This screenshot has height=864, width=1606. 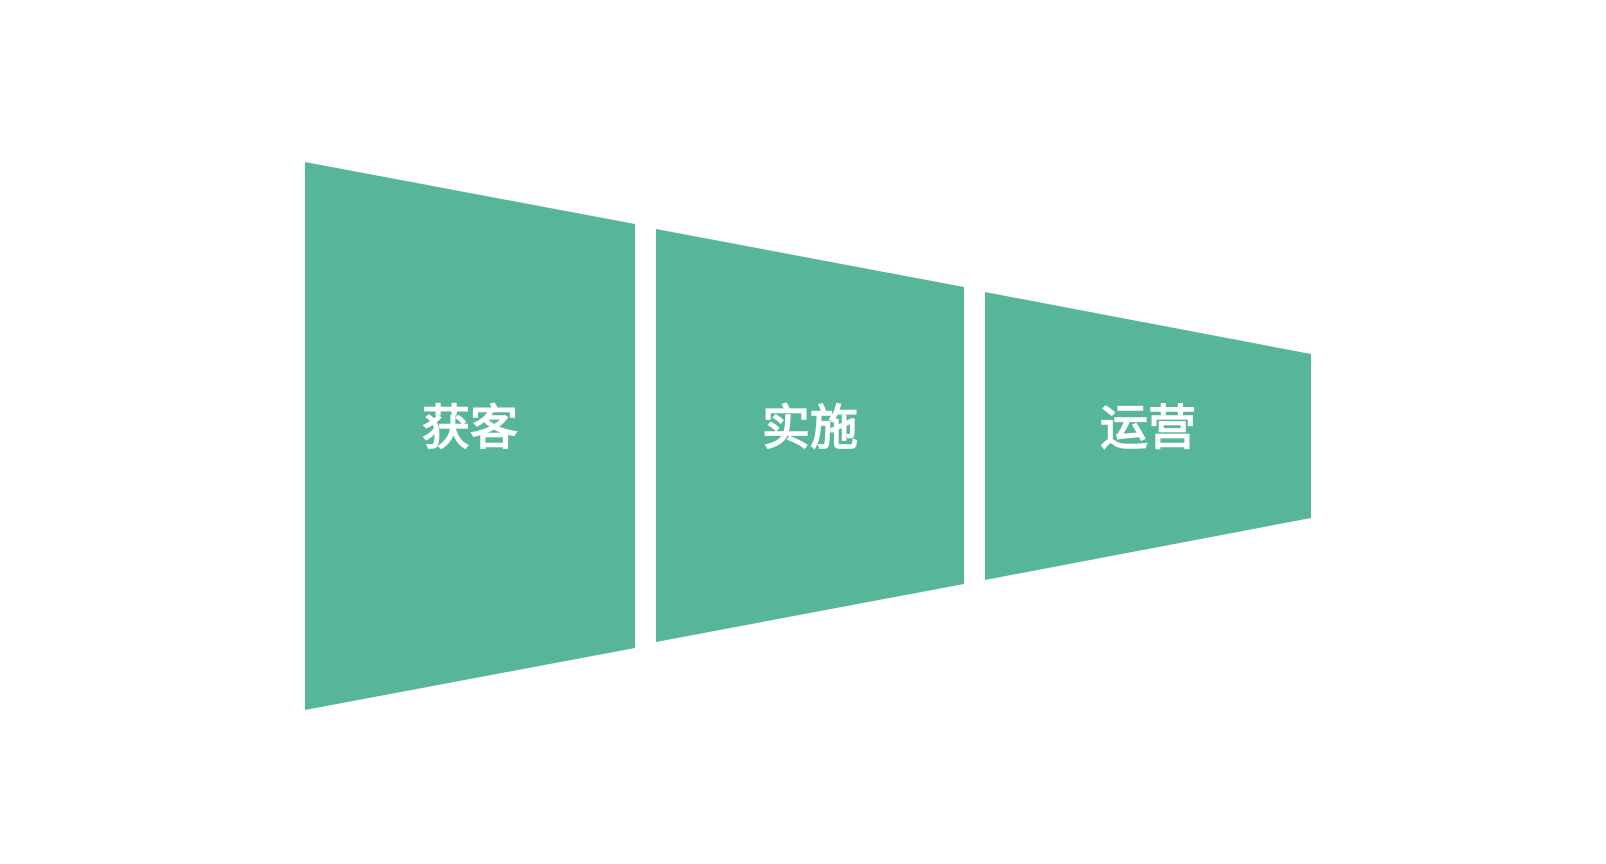 I want to click on funnel-stage-1-label: 获客, so click(x=470, y=428).